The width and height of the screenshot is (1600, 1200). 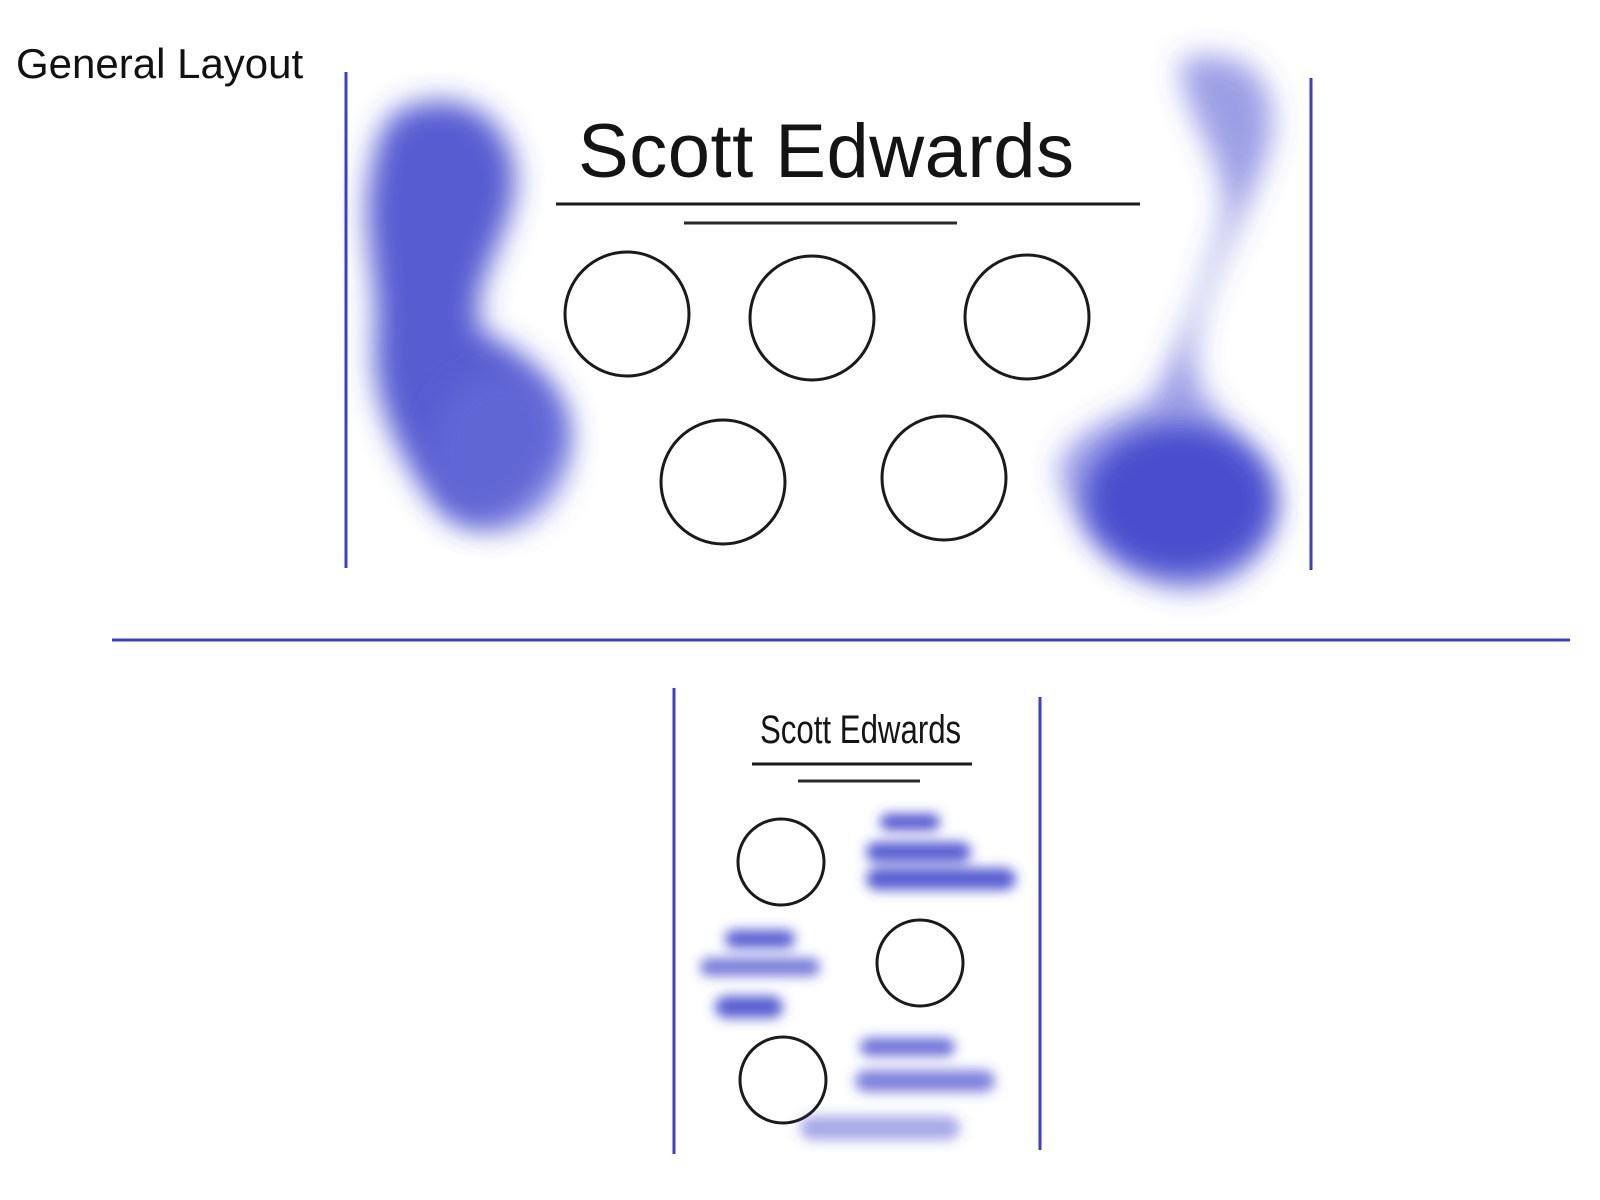 What do you see at coordinates (160, 63) in the screenshot?
I see `diagram-title: General Layout` at bounding box center [160, 63].